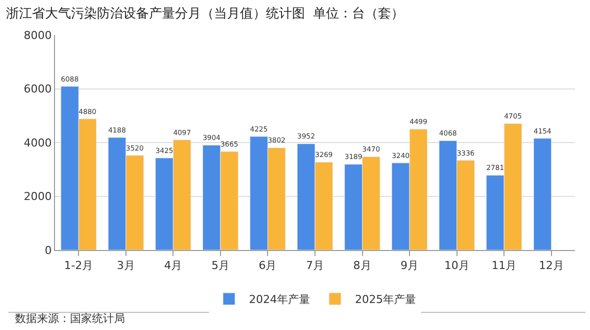  Describe the element at coordinates (551, 265) in the screenshot. I see `x-tick-label: 12月` at that location.